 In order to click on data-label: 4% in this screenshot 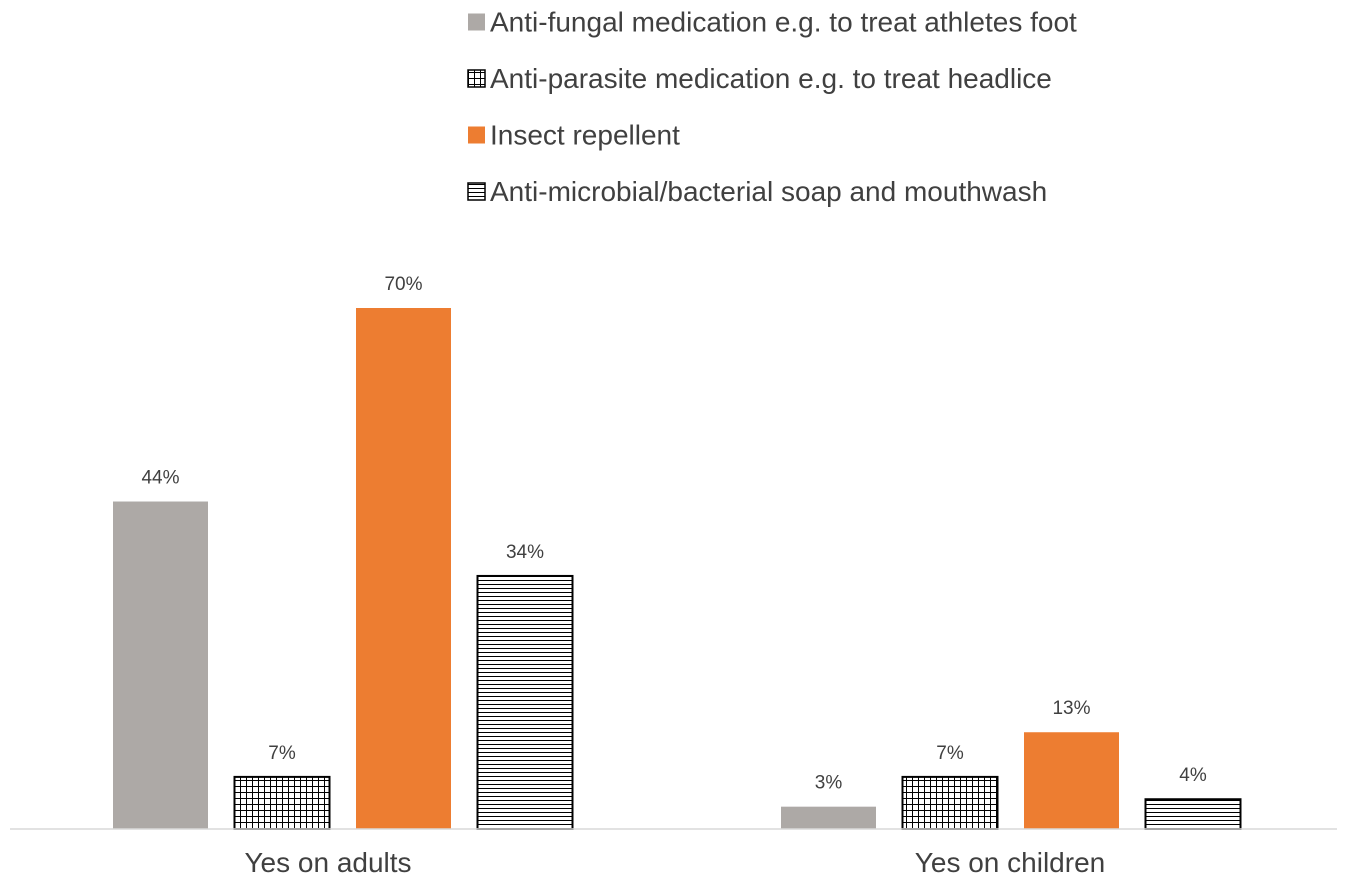, I will do `click(1193, 775)`.